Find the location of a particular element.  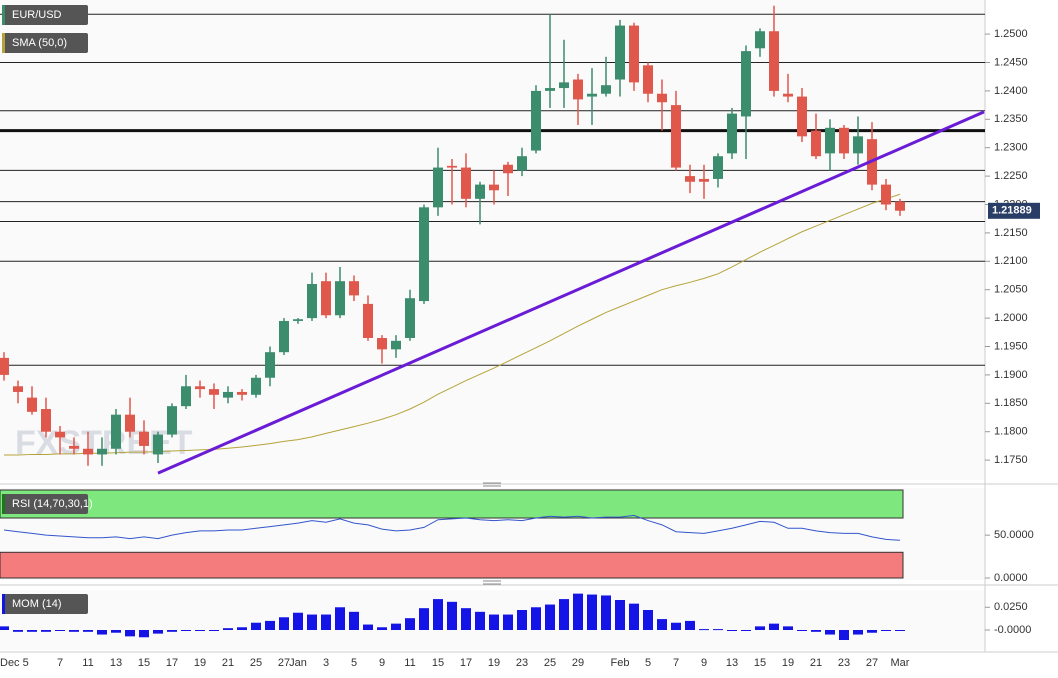

y-tick-label: 50.0000 is located at coordinates (1014, 535).